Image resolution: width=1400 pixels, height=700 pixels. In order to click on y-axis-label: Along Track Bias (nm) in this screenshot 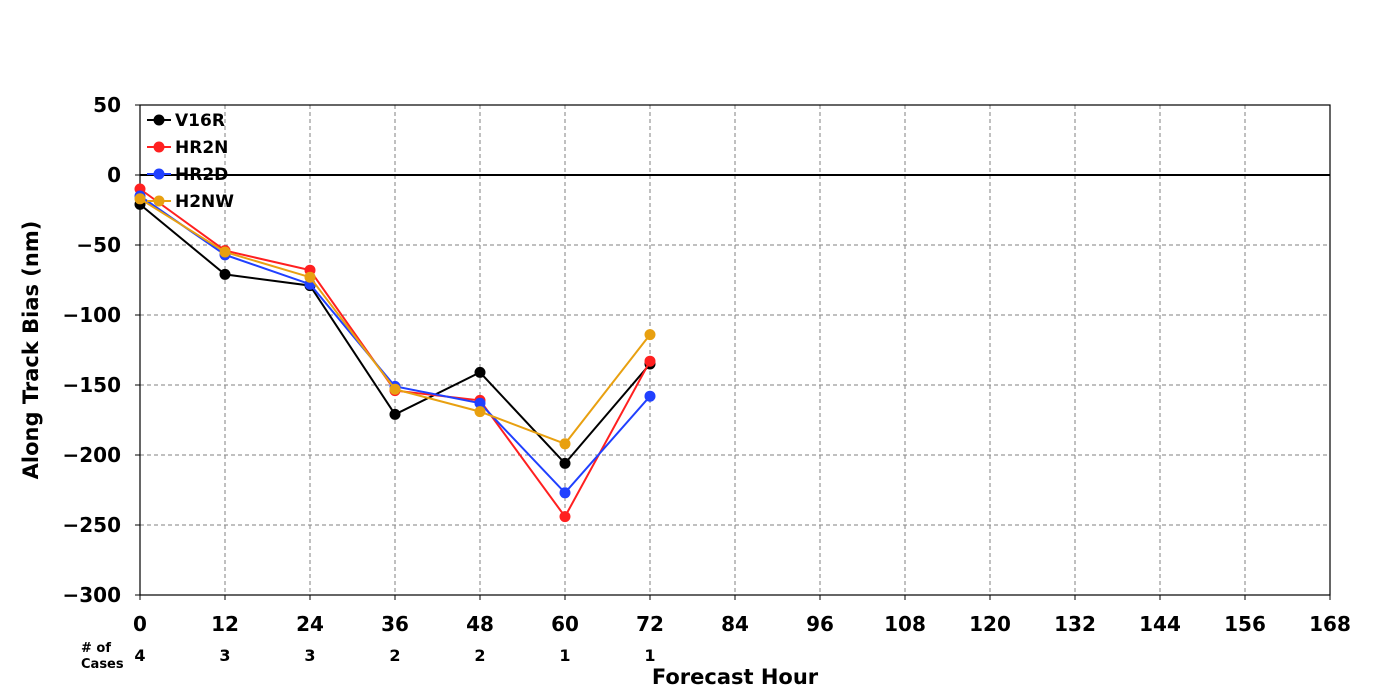, I will do `click(31, 350)`.